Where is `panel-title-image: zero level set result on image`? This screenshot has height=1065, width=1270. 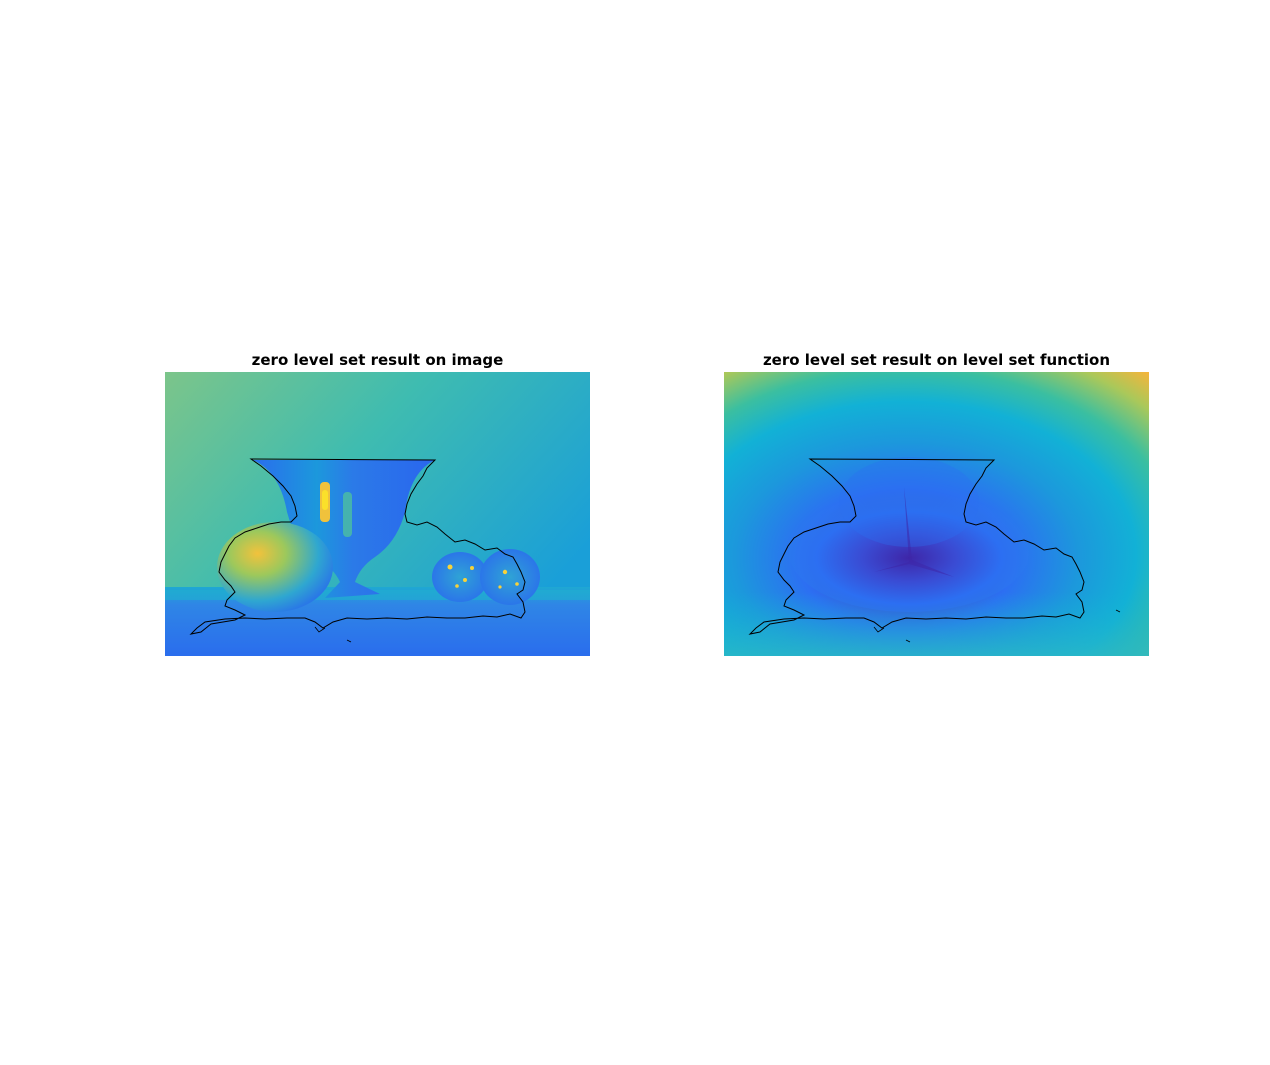
panel-title-image: zero level set result on image is located at coordinates (377, 360).